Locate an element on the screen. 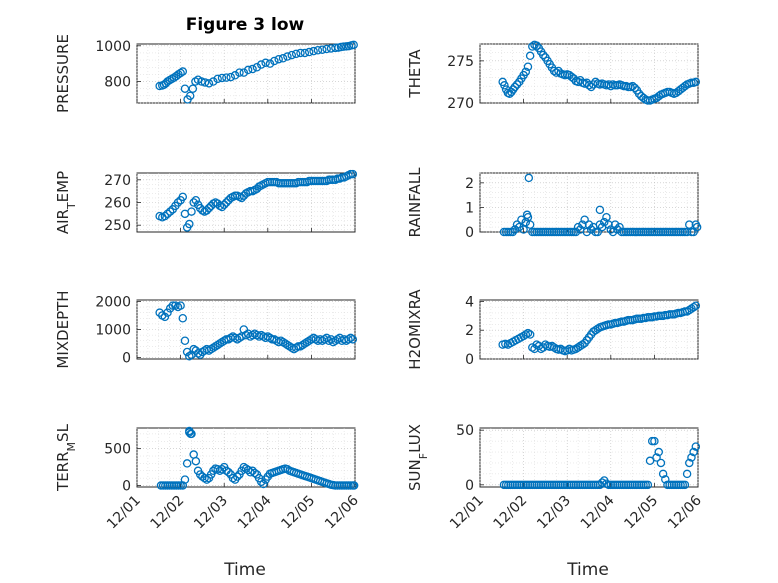 This screenshot has width=778, height=583. subplot-3: 250 260 270 AIRTEMP is located at coordinates (206, 201).